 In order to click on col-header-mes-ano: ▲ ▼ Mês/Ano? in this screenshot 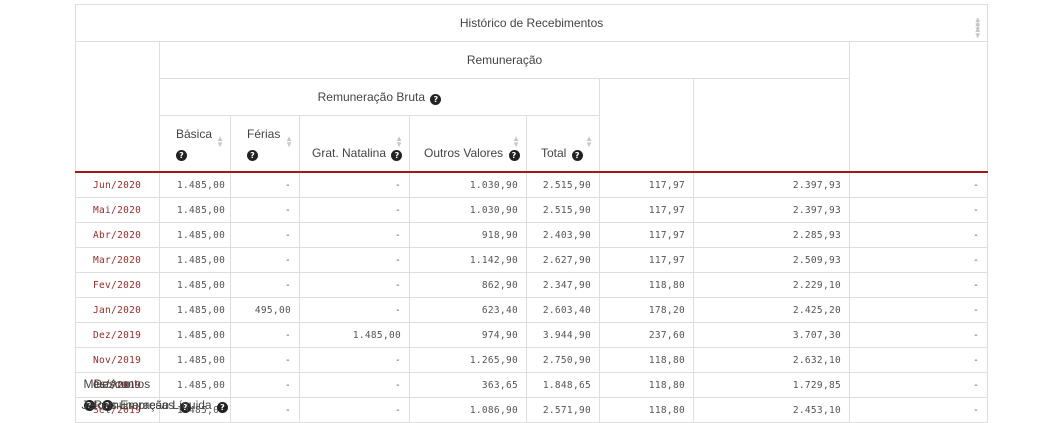, I will do `click(118, 107)`.